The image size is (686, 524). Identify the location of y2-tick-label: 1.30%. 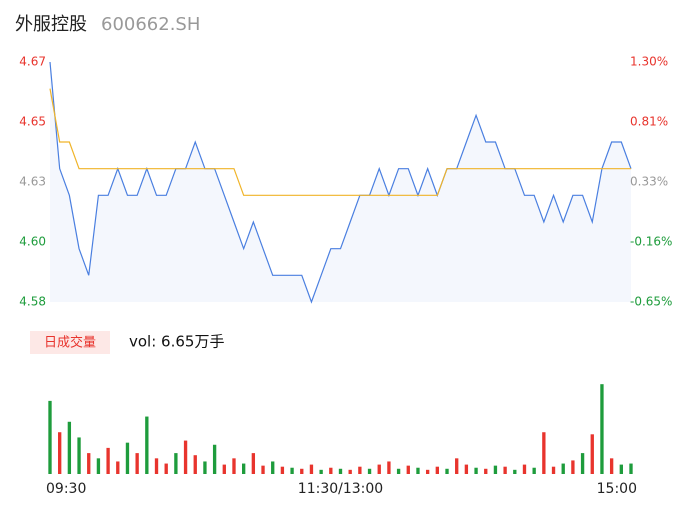
(649, 62).